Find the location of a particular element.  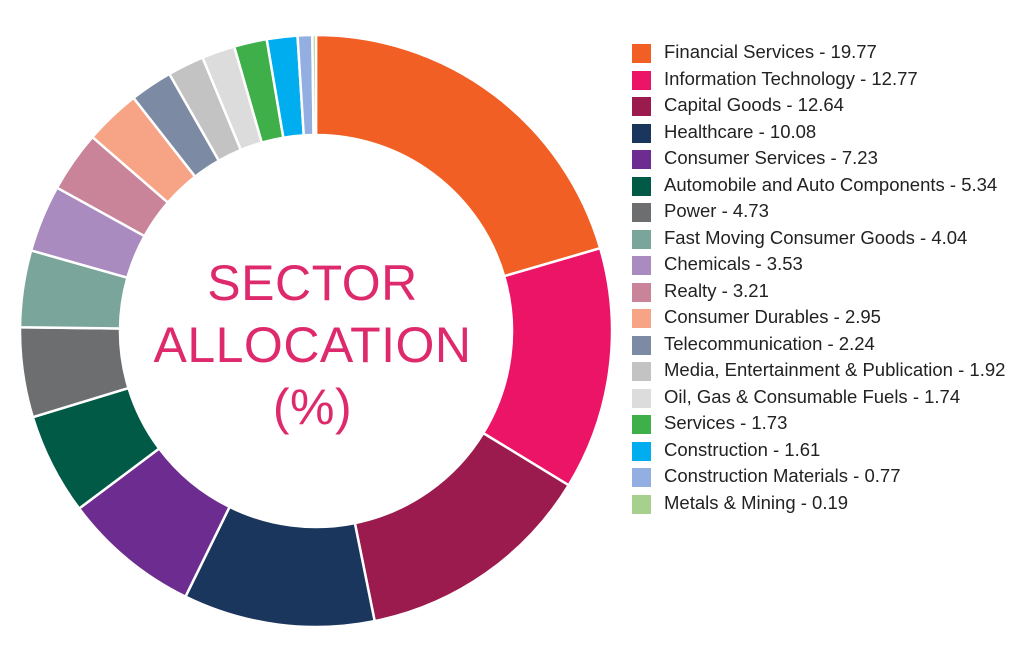

center-title-line-1: SECTOR is located at coordinates (312, 283).